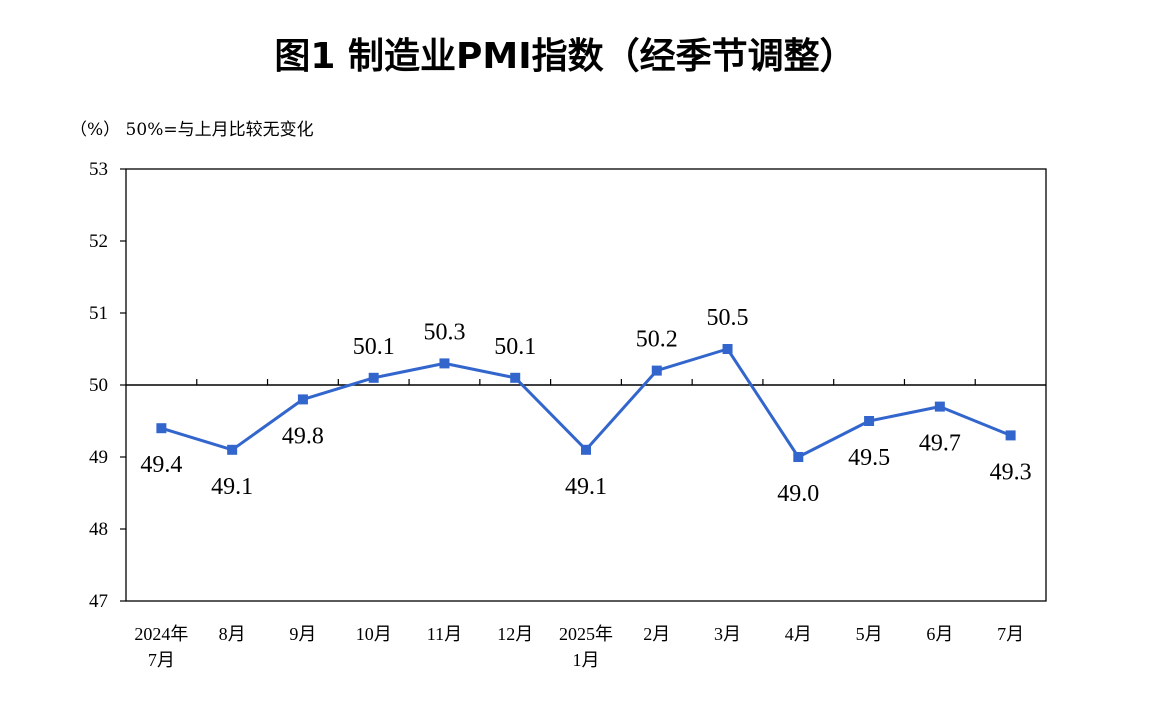 The height and width of the screenshot is (706, 1150). I want to click on y-tick-label: 53, so click(98, 169).